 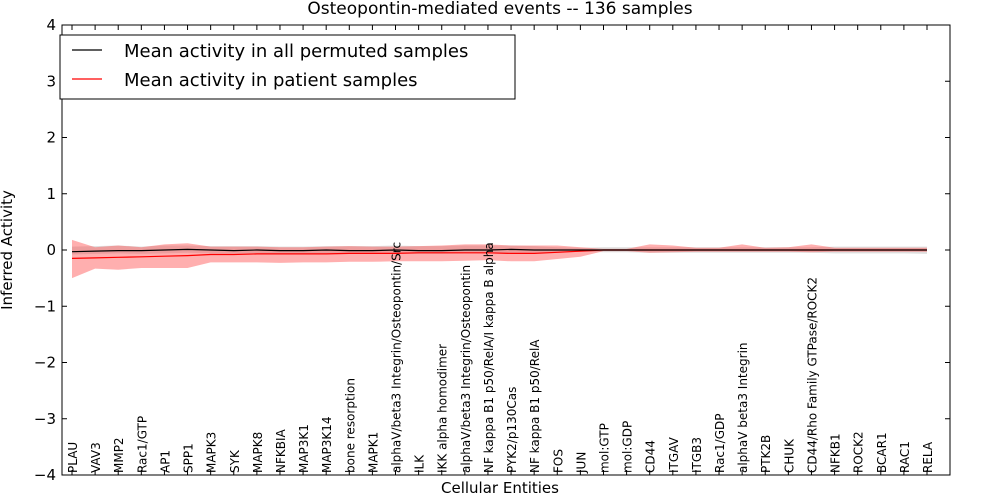 What do you see at coordinates (271, 80) in the screenshot?
I see `legend-label-patient: Mean activity in patient samples` at bounding box center [271, 80].